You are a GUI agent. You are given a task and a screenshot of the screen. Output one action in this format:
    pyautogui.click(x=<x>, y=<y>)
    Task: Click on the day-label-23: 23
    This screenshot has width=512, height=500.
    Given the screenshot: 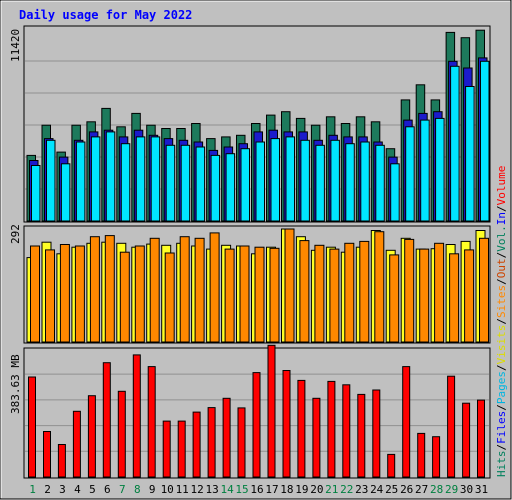 What is the action you would take?
    pyautogui.click(x=361, y=489)
    